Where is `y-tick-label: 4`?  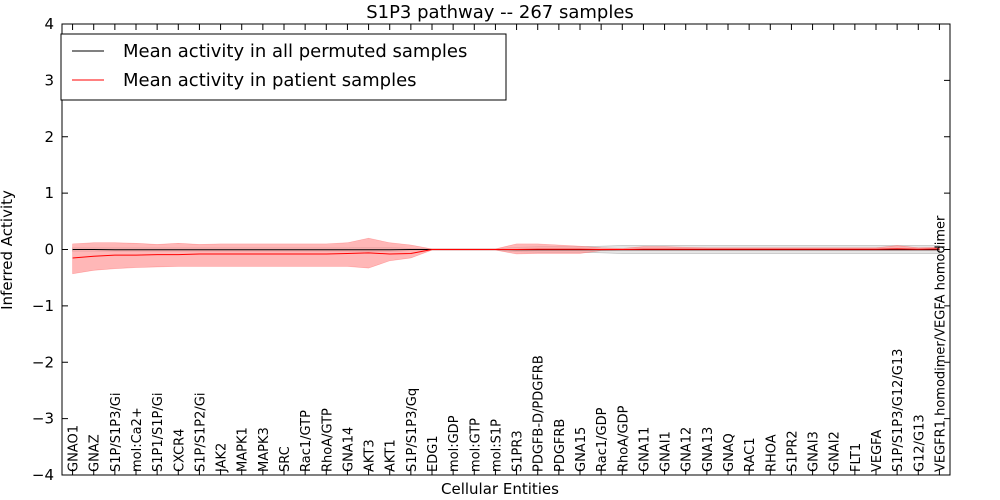
y-tick-label: 4 is located at coordinates (49, 24).